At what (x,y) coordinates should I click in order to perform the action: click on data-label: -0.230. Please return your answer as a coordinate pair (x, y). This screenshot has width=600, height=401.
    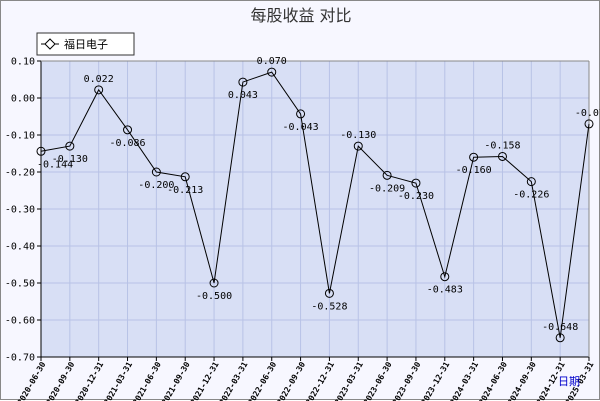
    Looking at the image, I should click on (416, 196).